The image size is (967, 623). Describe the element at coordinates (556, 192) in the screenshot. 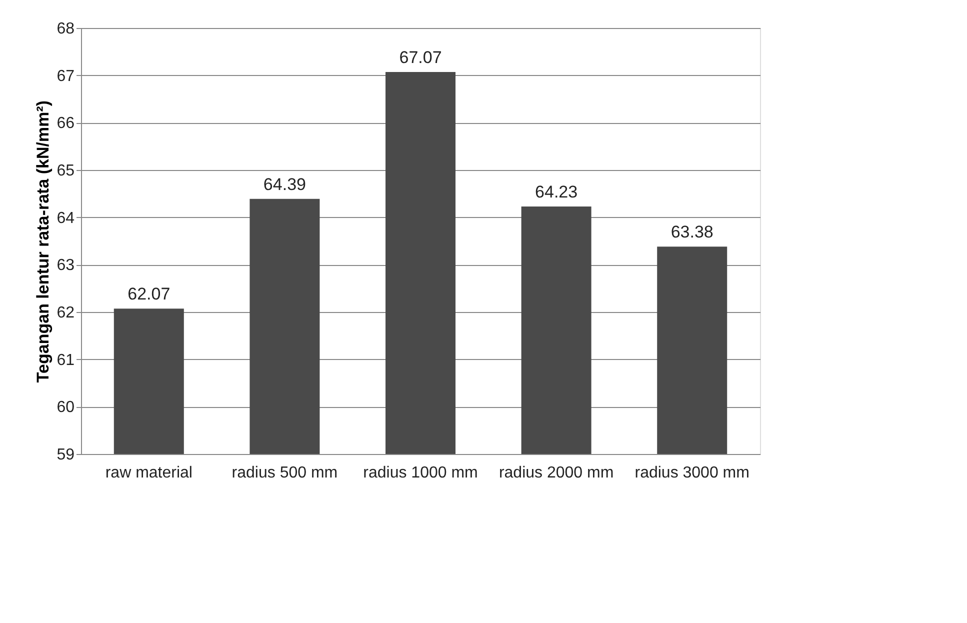

I see `data-label: 64.23` at that location.